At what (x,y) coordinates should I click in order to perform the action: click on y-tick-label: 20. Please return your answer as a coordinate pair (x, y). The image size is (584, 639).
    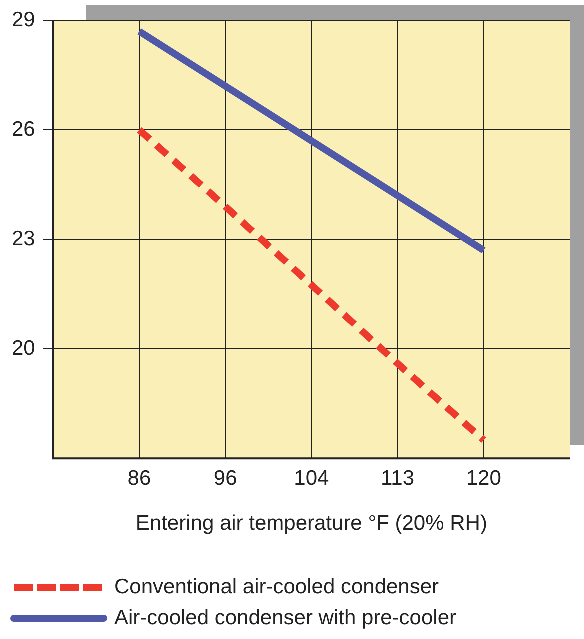
    Looking at the image, I should click on (24, 348).